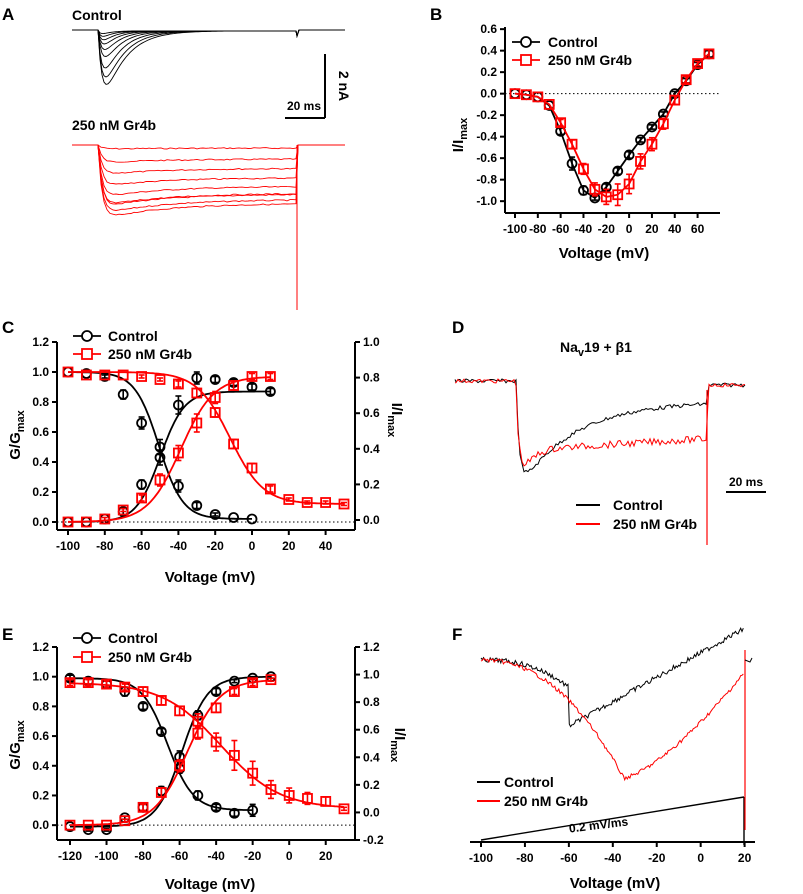  Describe the element at coordinates (208, 57) in the screenshot. I see `control-current-trace` at that location.